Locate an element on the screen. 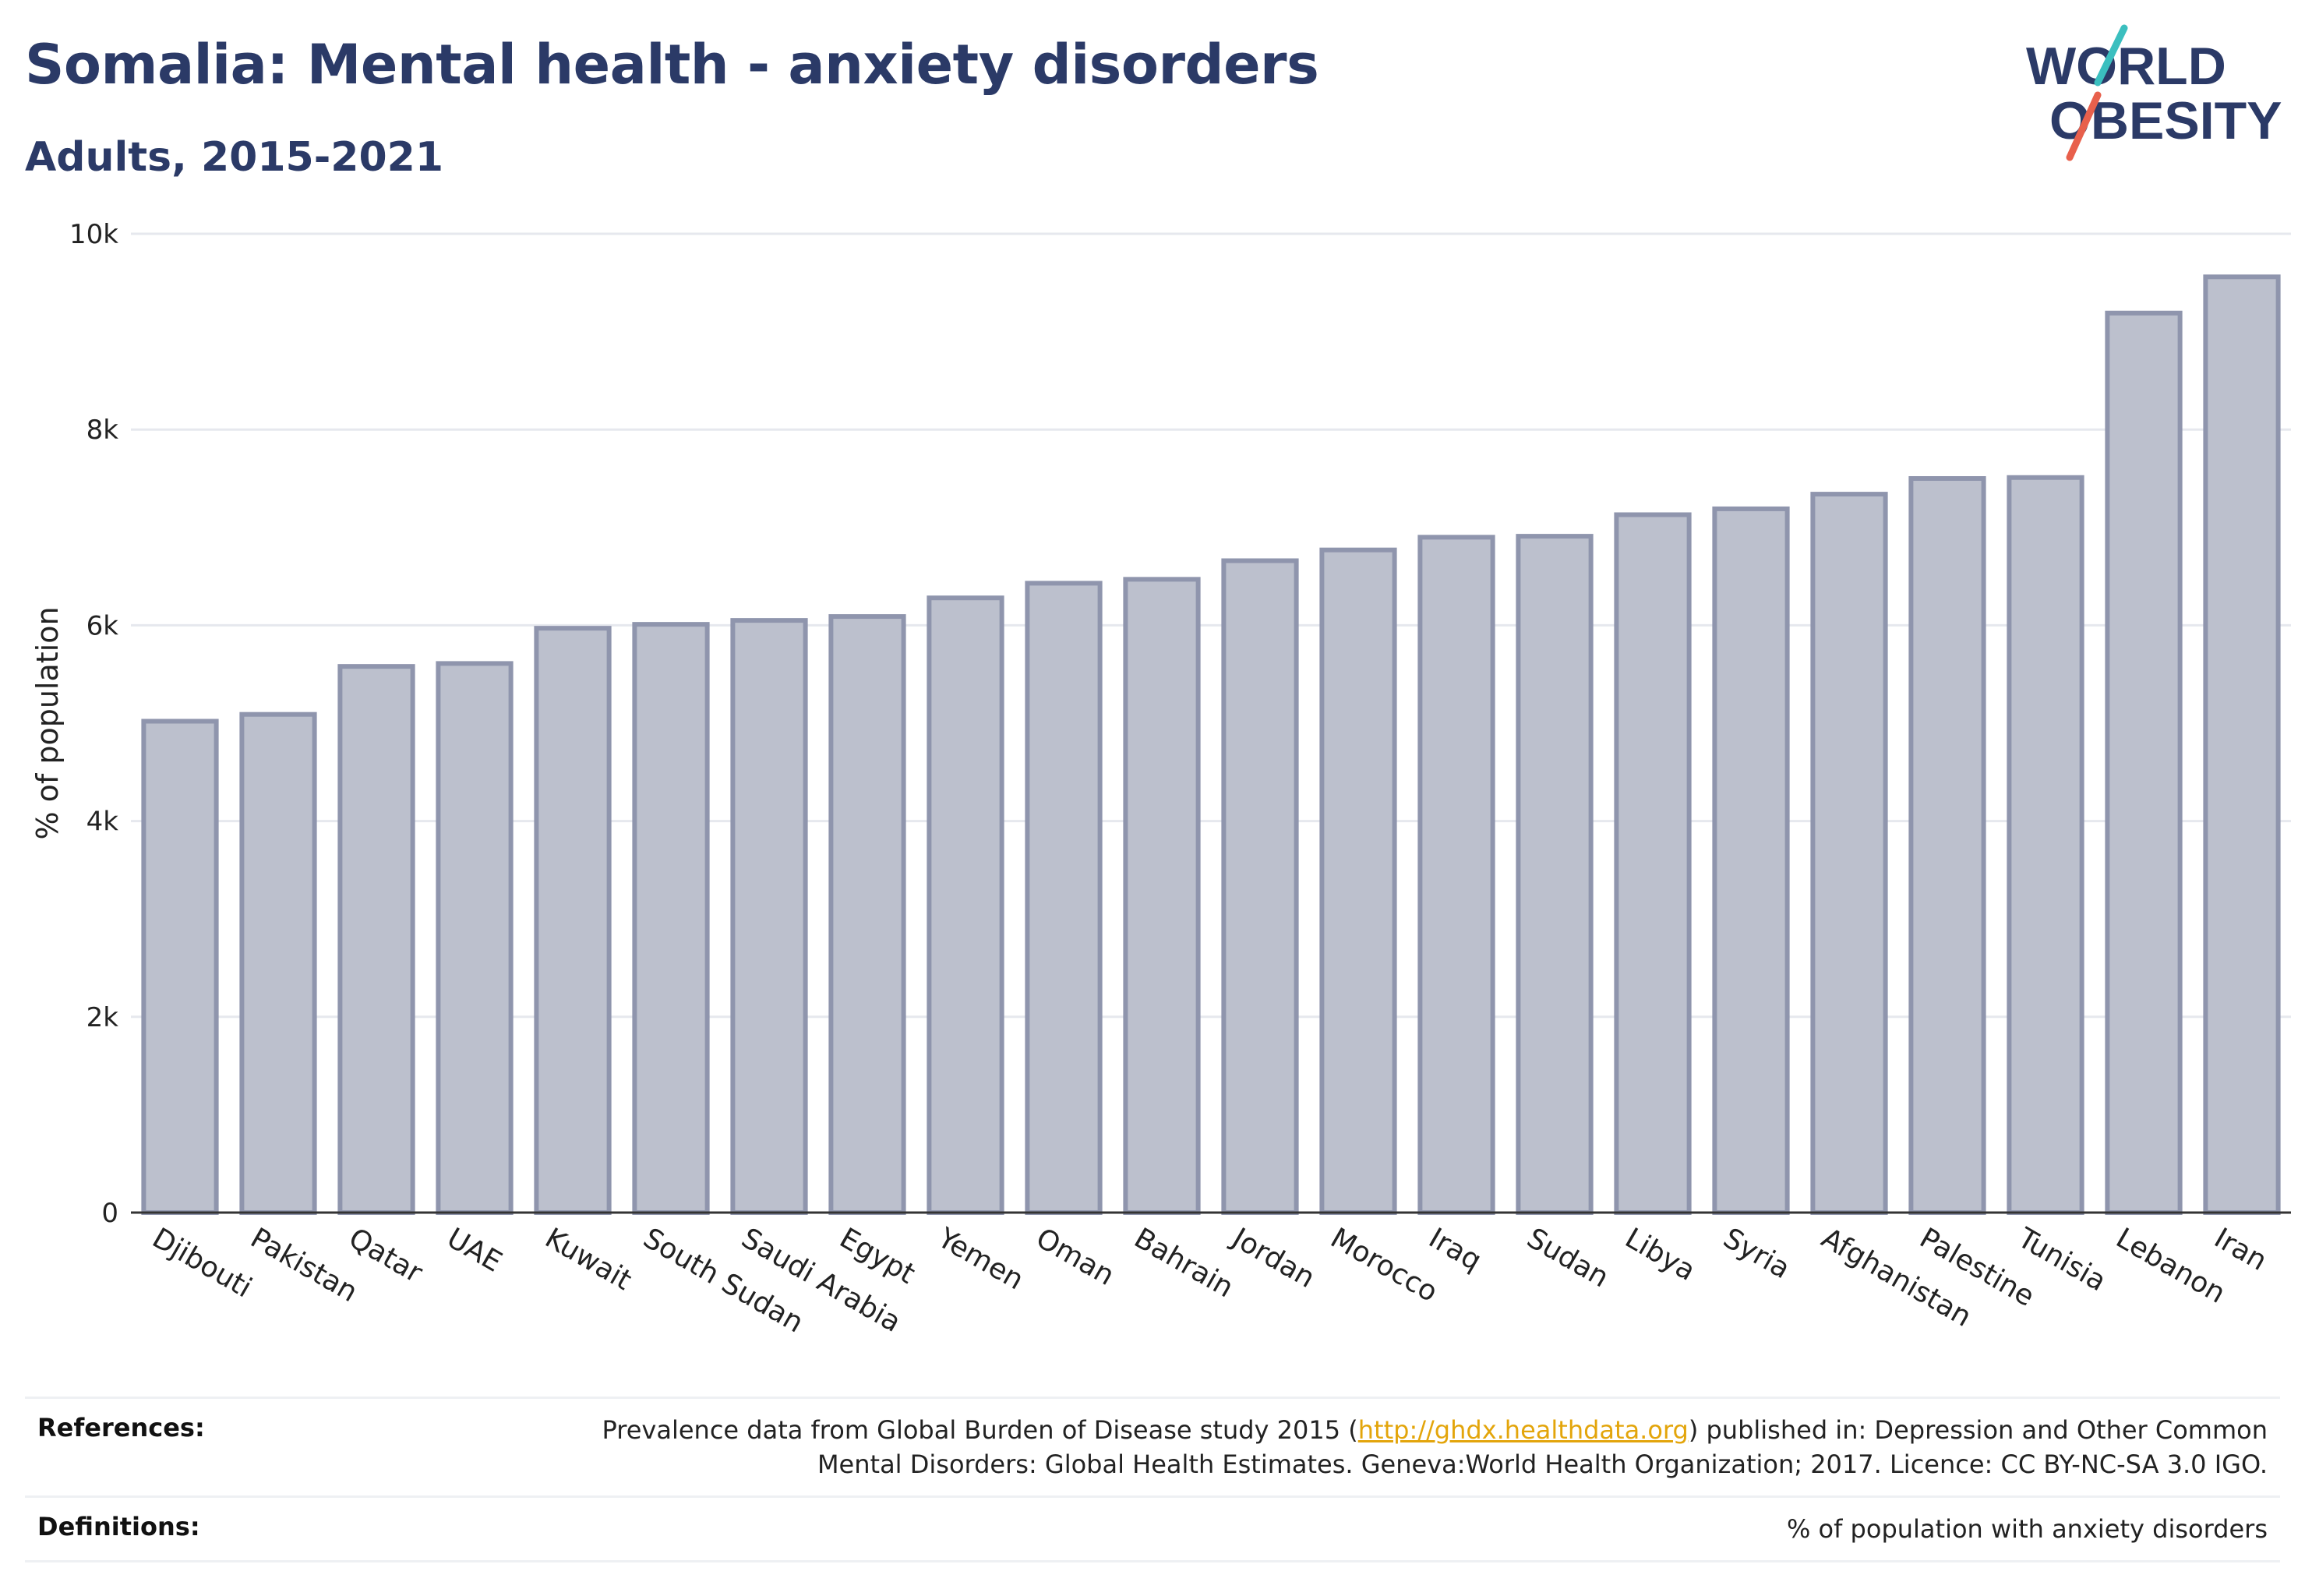 The image size is (2305, 1596). y-tick-label: 6k is located at coordinates (102, 625).